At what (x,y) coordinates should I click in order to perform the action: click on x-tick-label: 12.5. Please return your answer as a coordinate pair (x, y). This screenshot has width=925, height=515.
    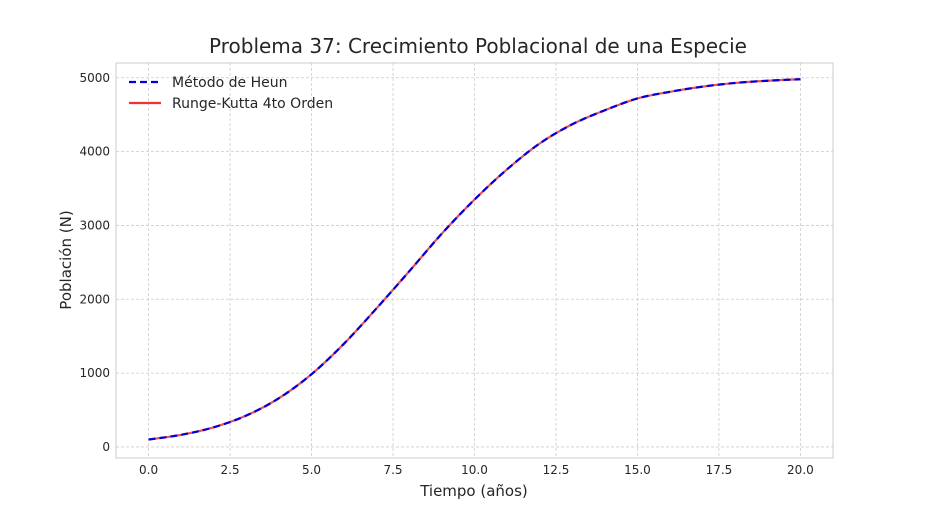
    Looking at the image, I should click on (556, 470).